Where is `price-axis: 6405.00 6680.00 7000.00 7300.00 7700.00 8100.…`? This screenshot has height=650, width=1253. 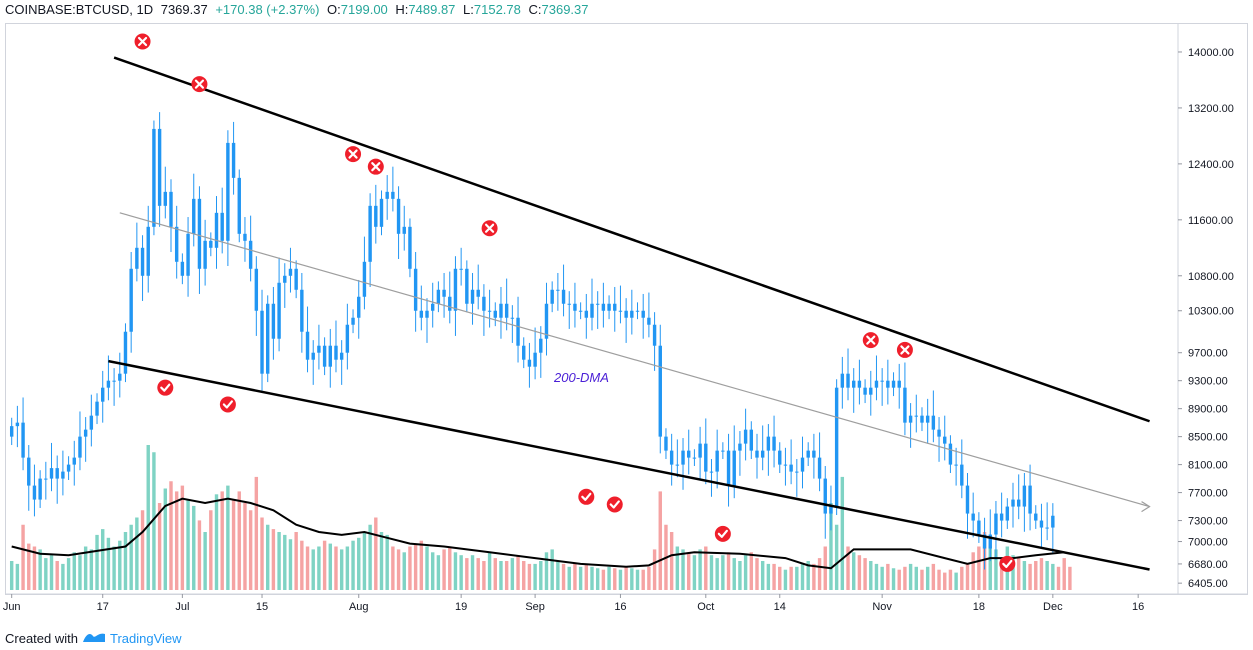
price-axis: 6405.00 6680.00 7000.00 7300.00 7700.00 8100.… is located at coordinates (1206, 318).